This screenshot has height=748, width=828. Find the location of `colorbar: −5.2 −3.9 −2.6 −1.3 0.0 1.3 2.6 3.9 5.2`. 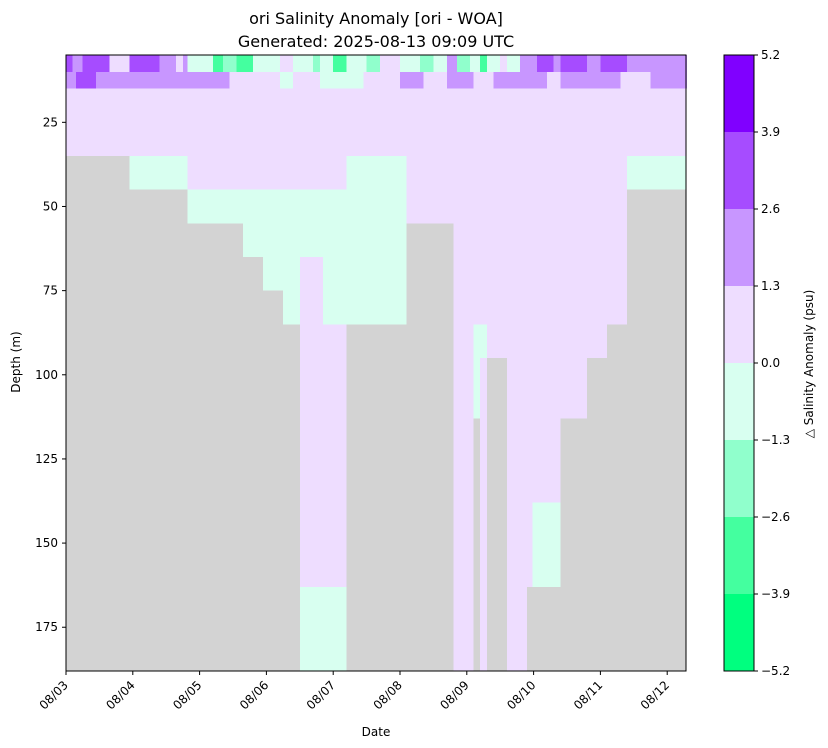

colorbar: −5.2 −3.9 −2.6 −1.3 0.0 1.3 2.6 3.9 5.2 is located at coordinates (756, 363).